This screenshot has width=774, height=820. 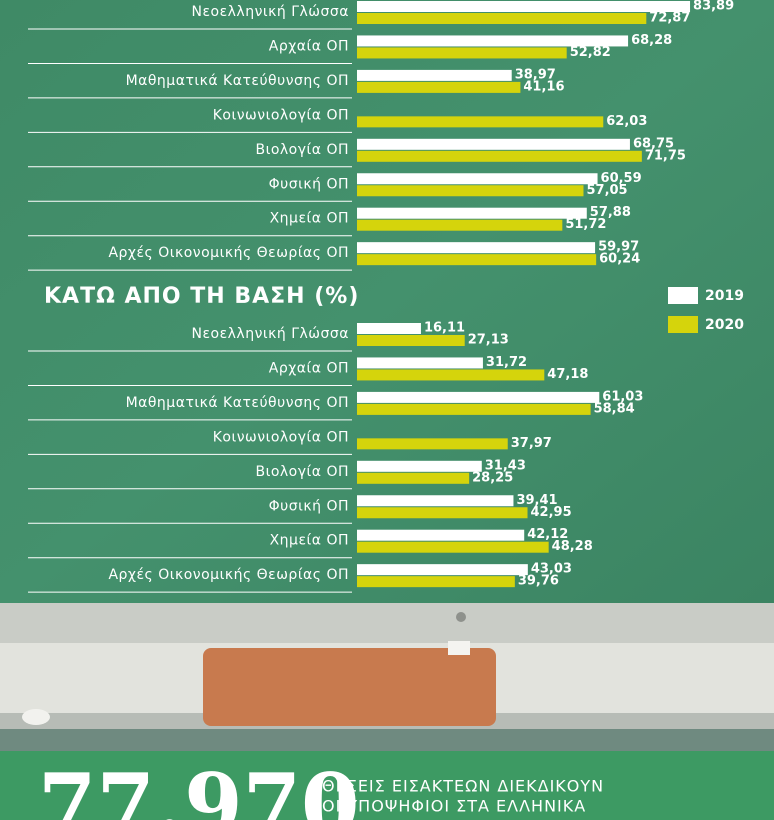 I want to click on footer-text: ΟΙ ΥΠΟΨΗΦΙΟΙ ΣΤΑ ΕΛΛΗΝΙΚΑ, so click(x=454, y=806).